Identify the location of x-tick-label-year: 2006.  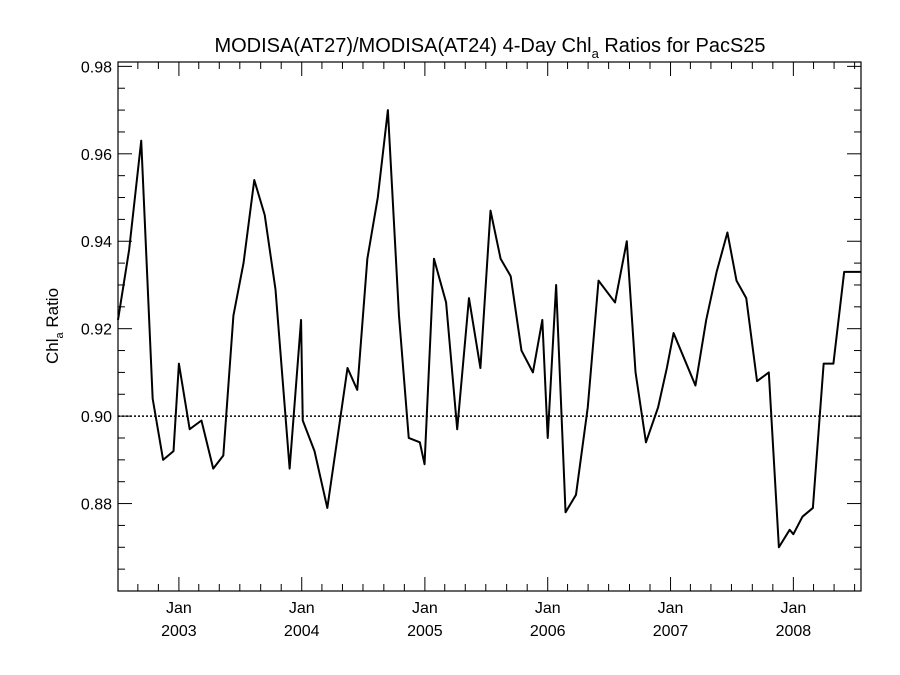
(548, 631).